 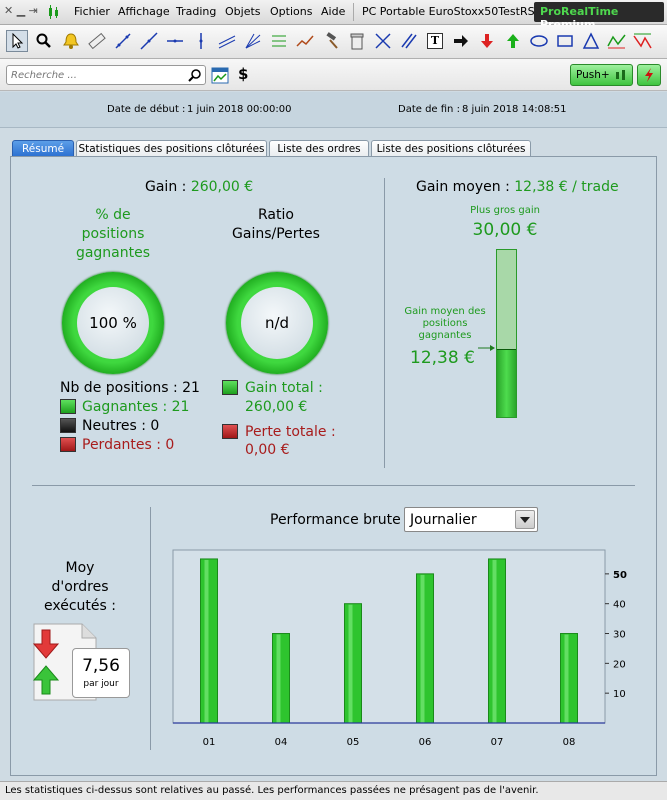 I want to click on y-tick-label: 50, so click(x=620, y=575).